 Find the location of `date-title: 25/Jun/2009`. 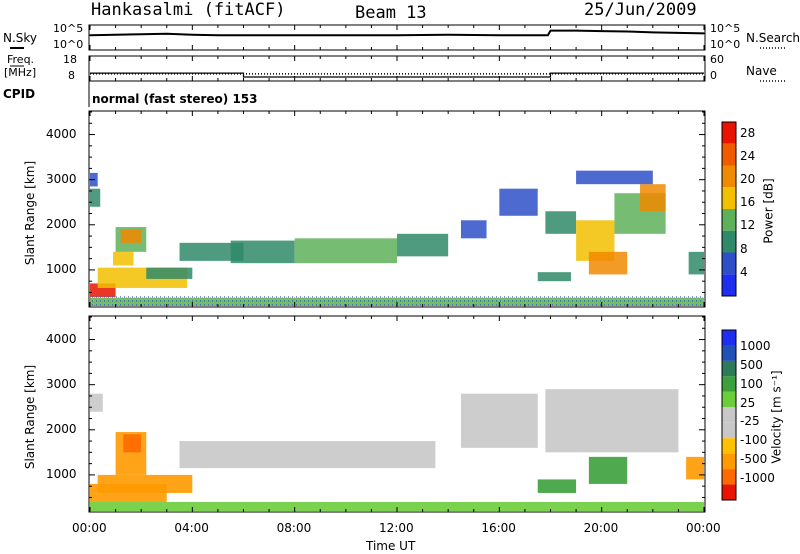

date-title: 25/Jun/2009 is located at coordinates (640, 10).